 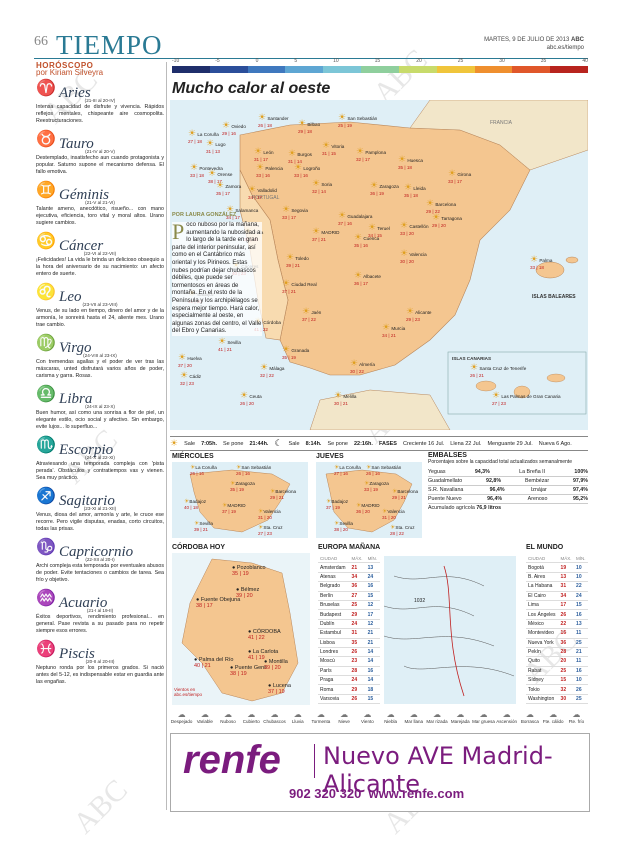 What do you see at coordinates (247, 403) in the screenshot?
I see `city-temps: 26 | 20` at bounding box center [247, 403].